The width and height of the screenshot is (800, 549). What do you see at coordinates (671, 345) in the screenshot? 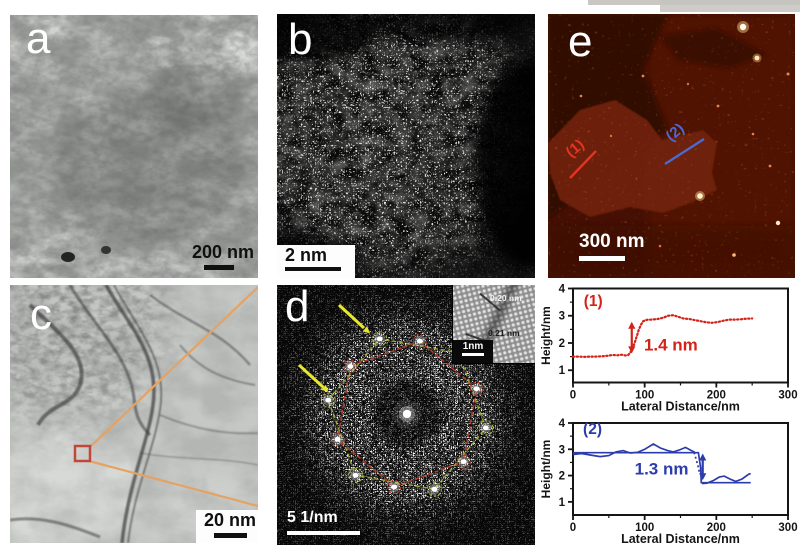
I see `step-height-label: 1.4 nm` at bounding box center [671, 345].